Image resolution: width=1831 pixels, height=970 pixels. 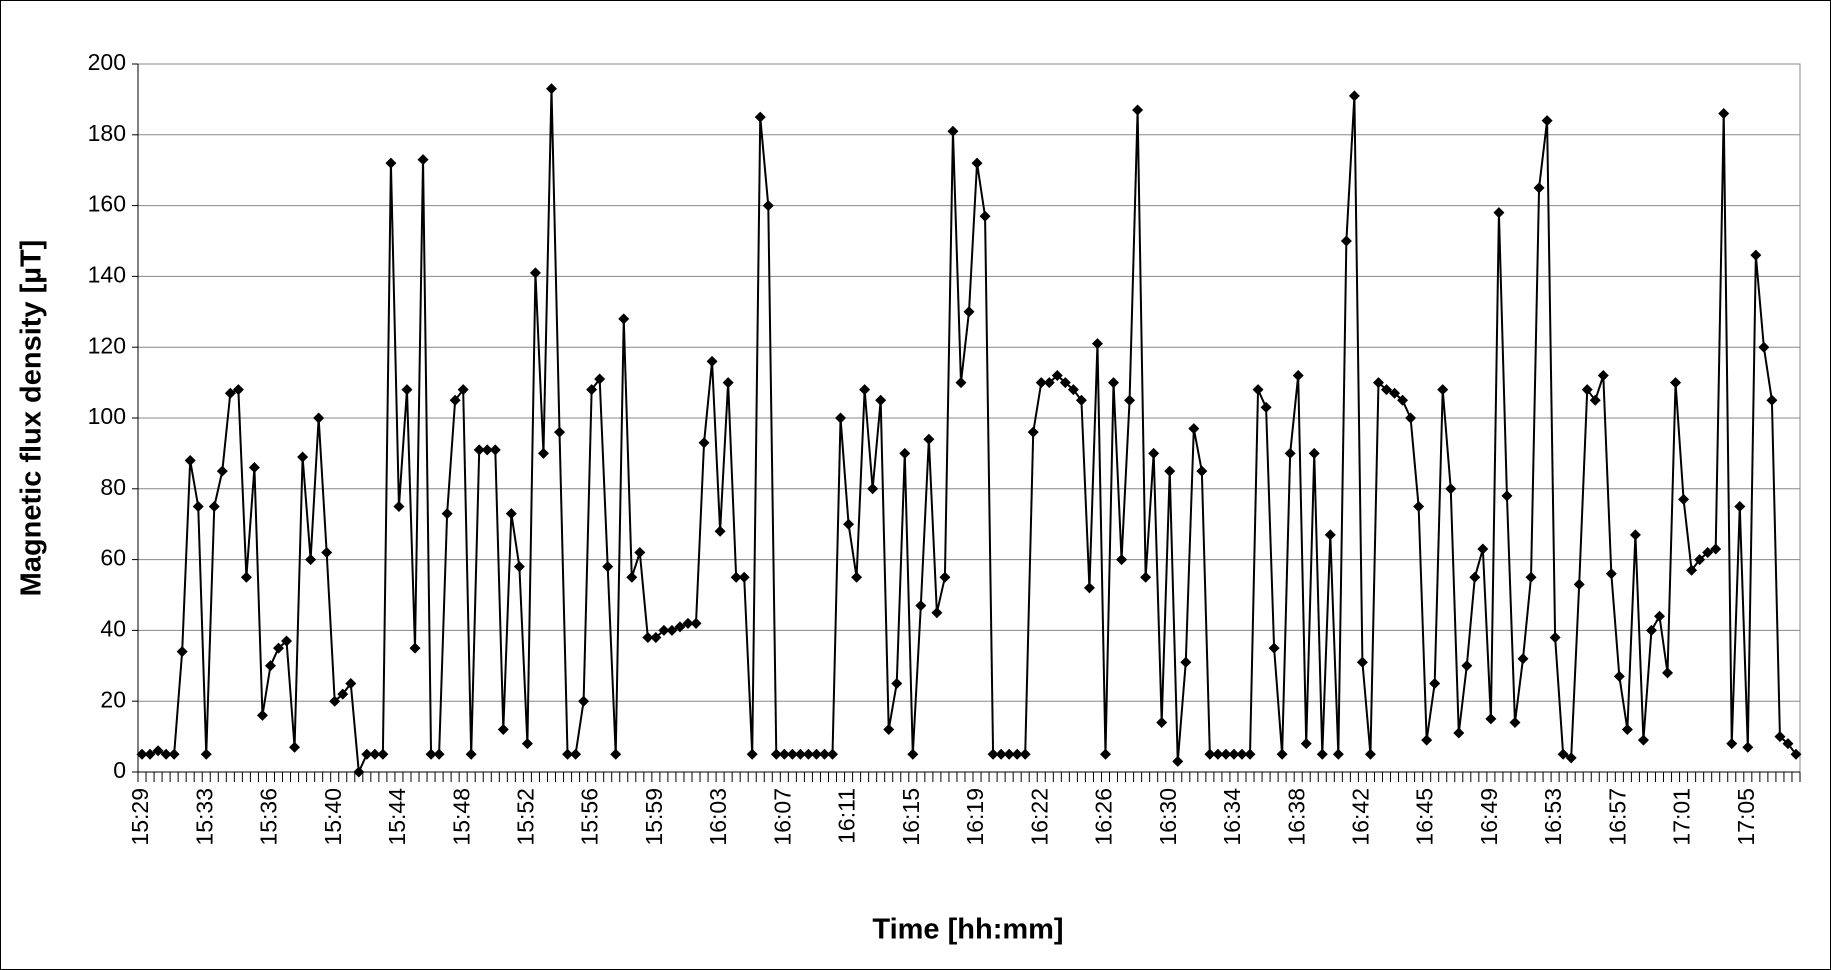 I want to click on y-tick-label: 80, so click(x=113, y=487).